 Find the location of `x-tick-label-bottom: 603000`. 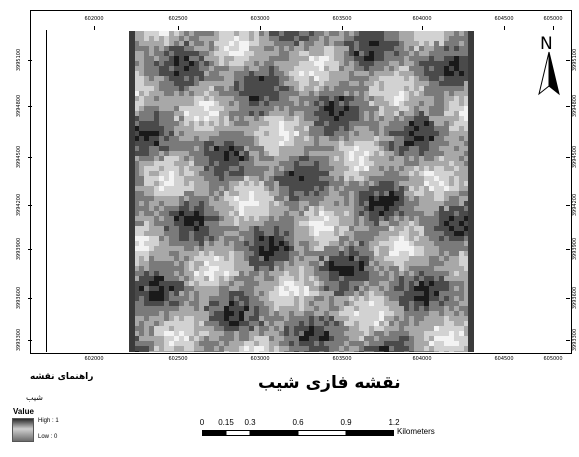

x-tick-label-bottom: 603000 is located at coordinates (260, 359).